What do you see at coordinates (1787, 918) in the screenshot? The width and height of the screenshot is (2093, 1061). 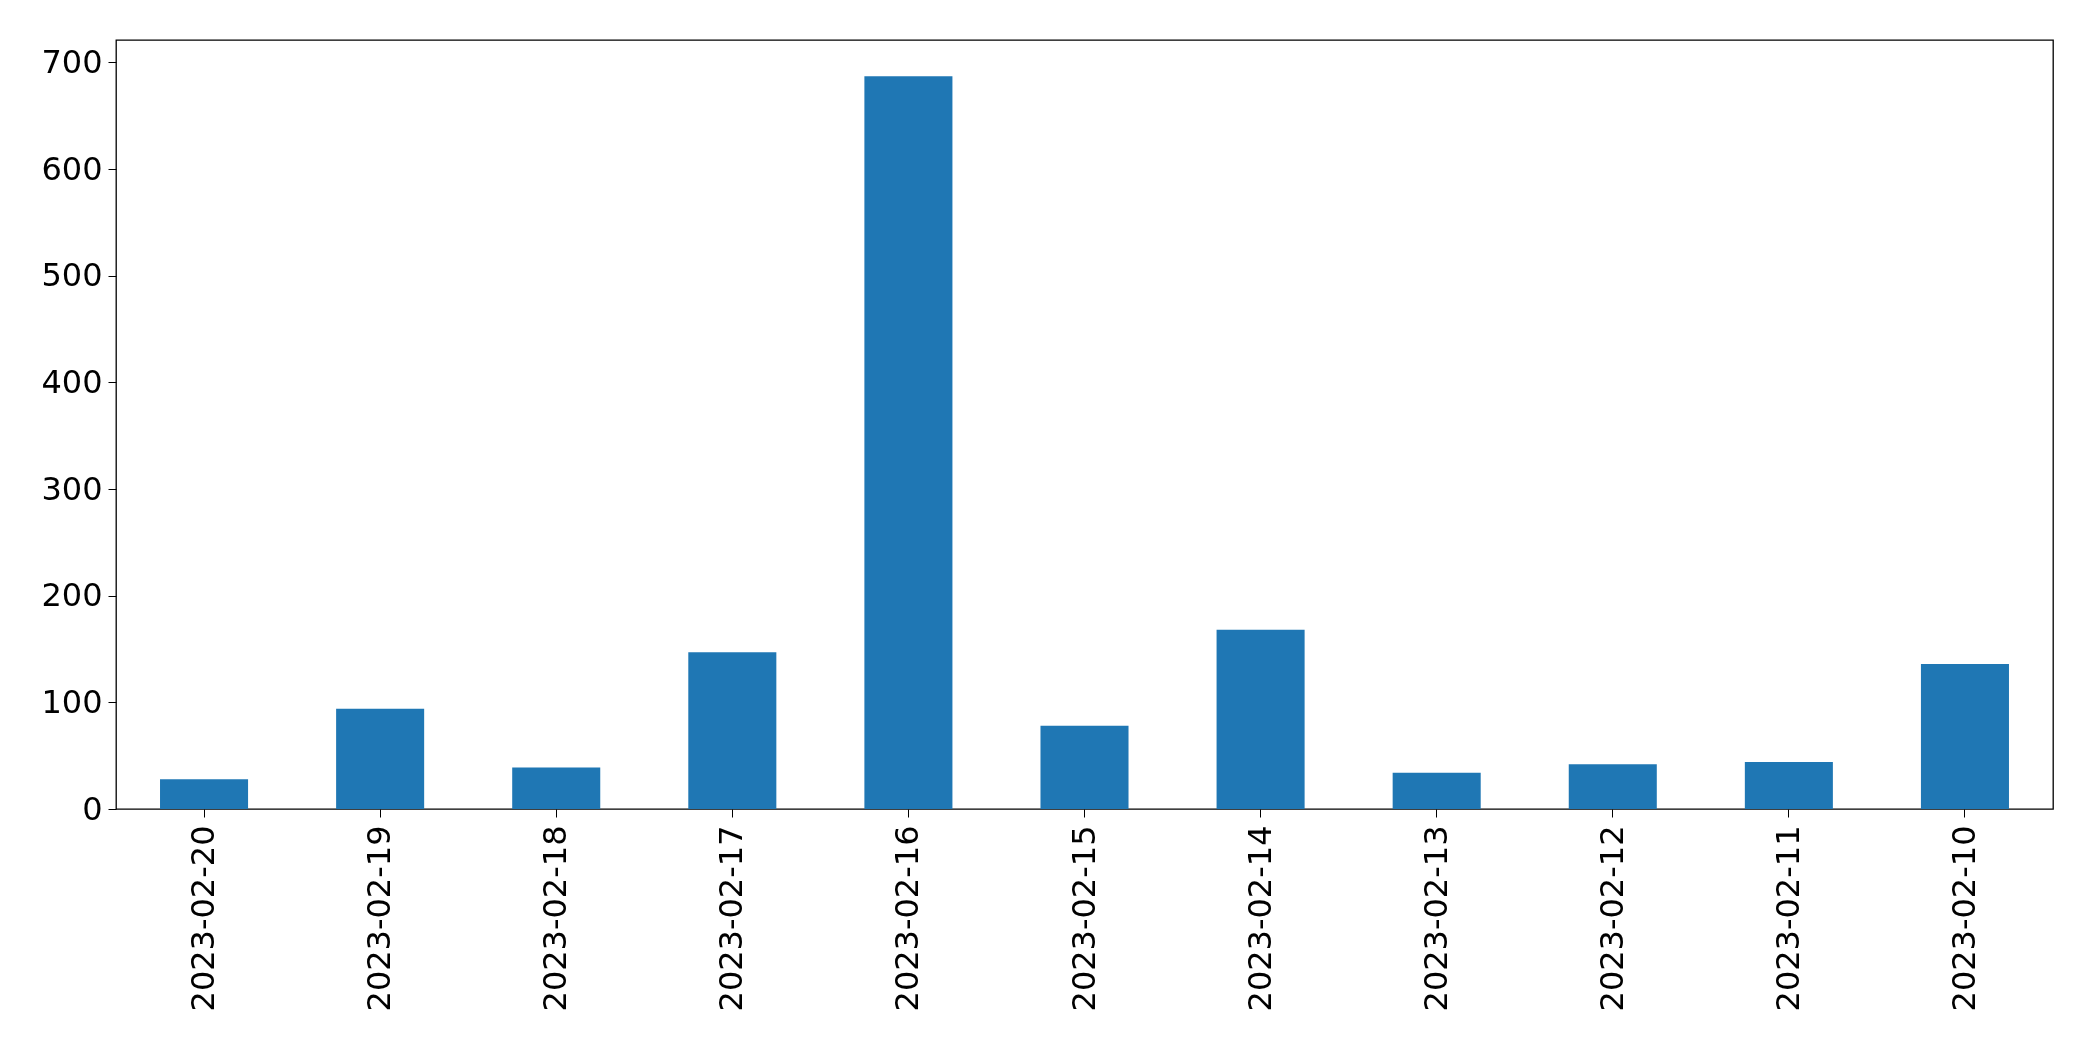 I see `x-tick-label: 2023-02-11` at bounding box center [1787, 918].